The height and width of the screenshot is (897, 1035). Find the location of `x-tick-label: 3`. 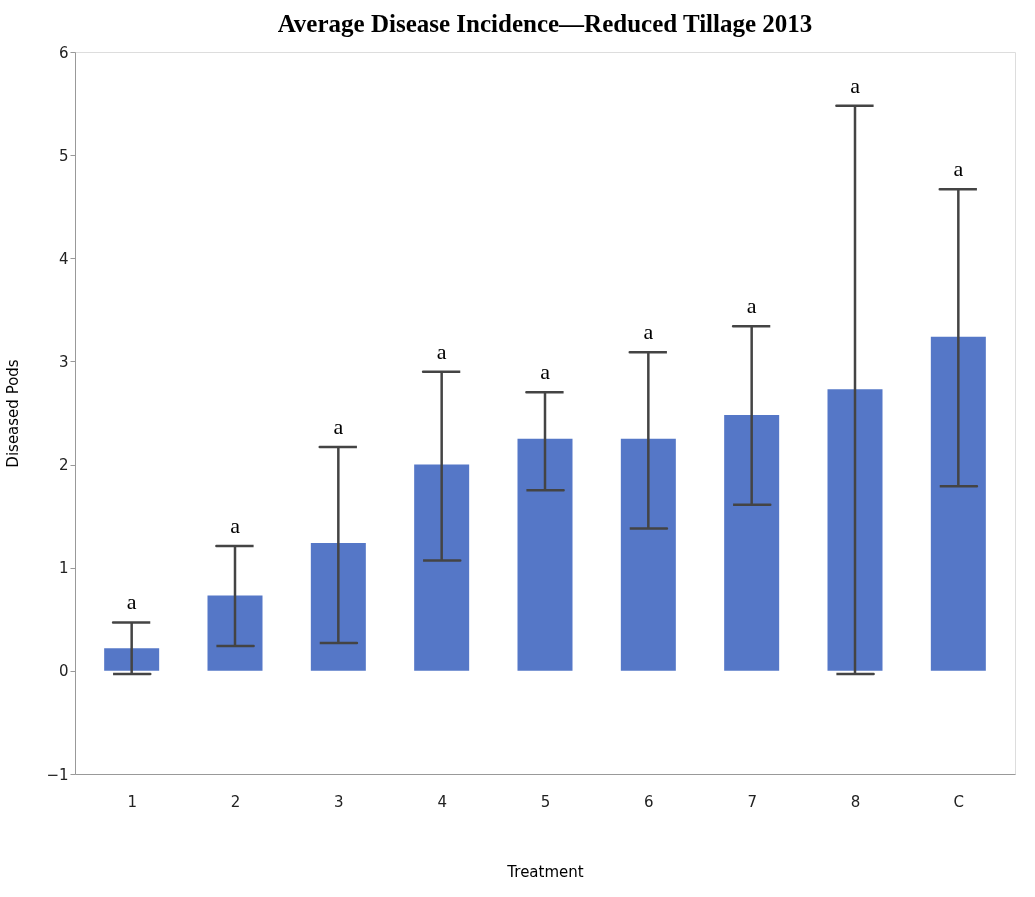

x-tick-label: 3 is located at coordinates (339, 801).